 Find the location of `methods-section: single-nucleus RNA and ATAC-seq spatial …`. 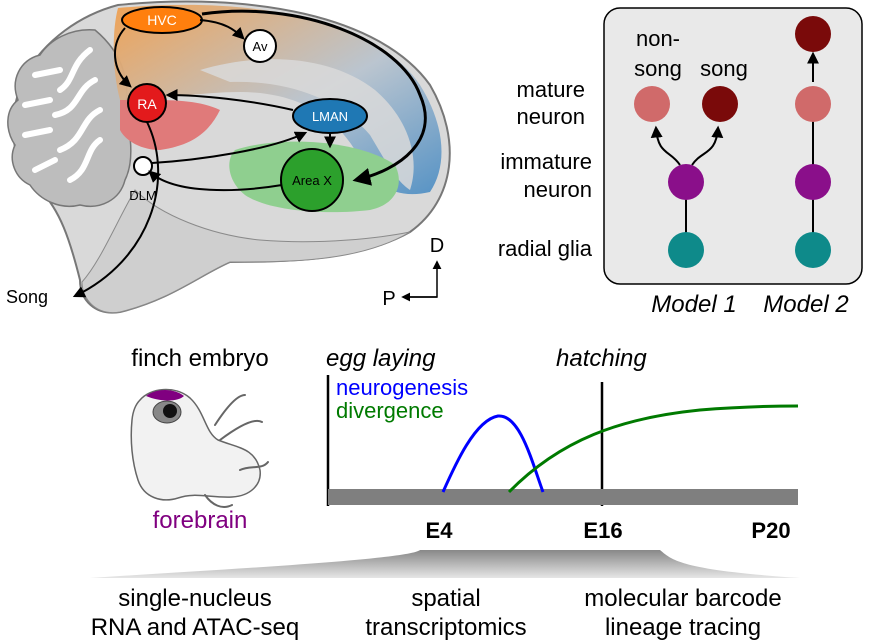

methods-section: single-nucleus RNA and ATAC-seq spatial … is located at coordinates (445, 595).